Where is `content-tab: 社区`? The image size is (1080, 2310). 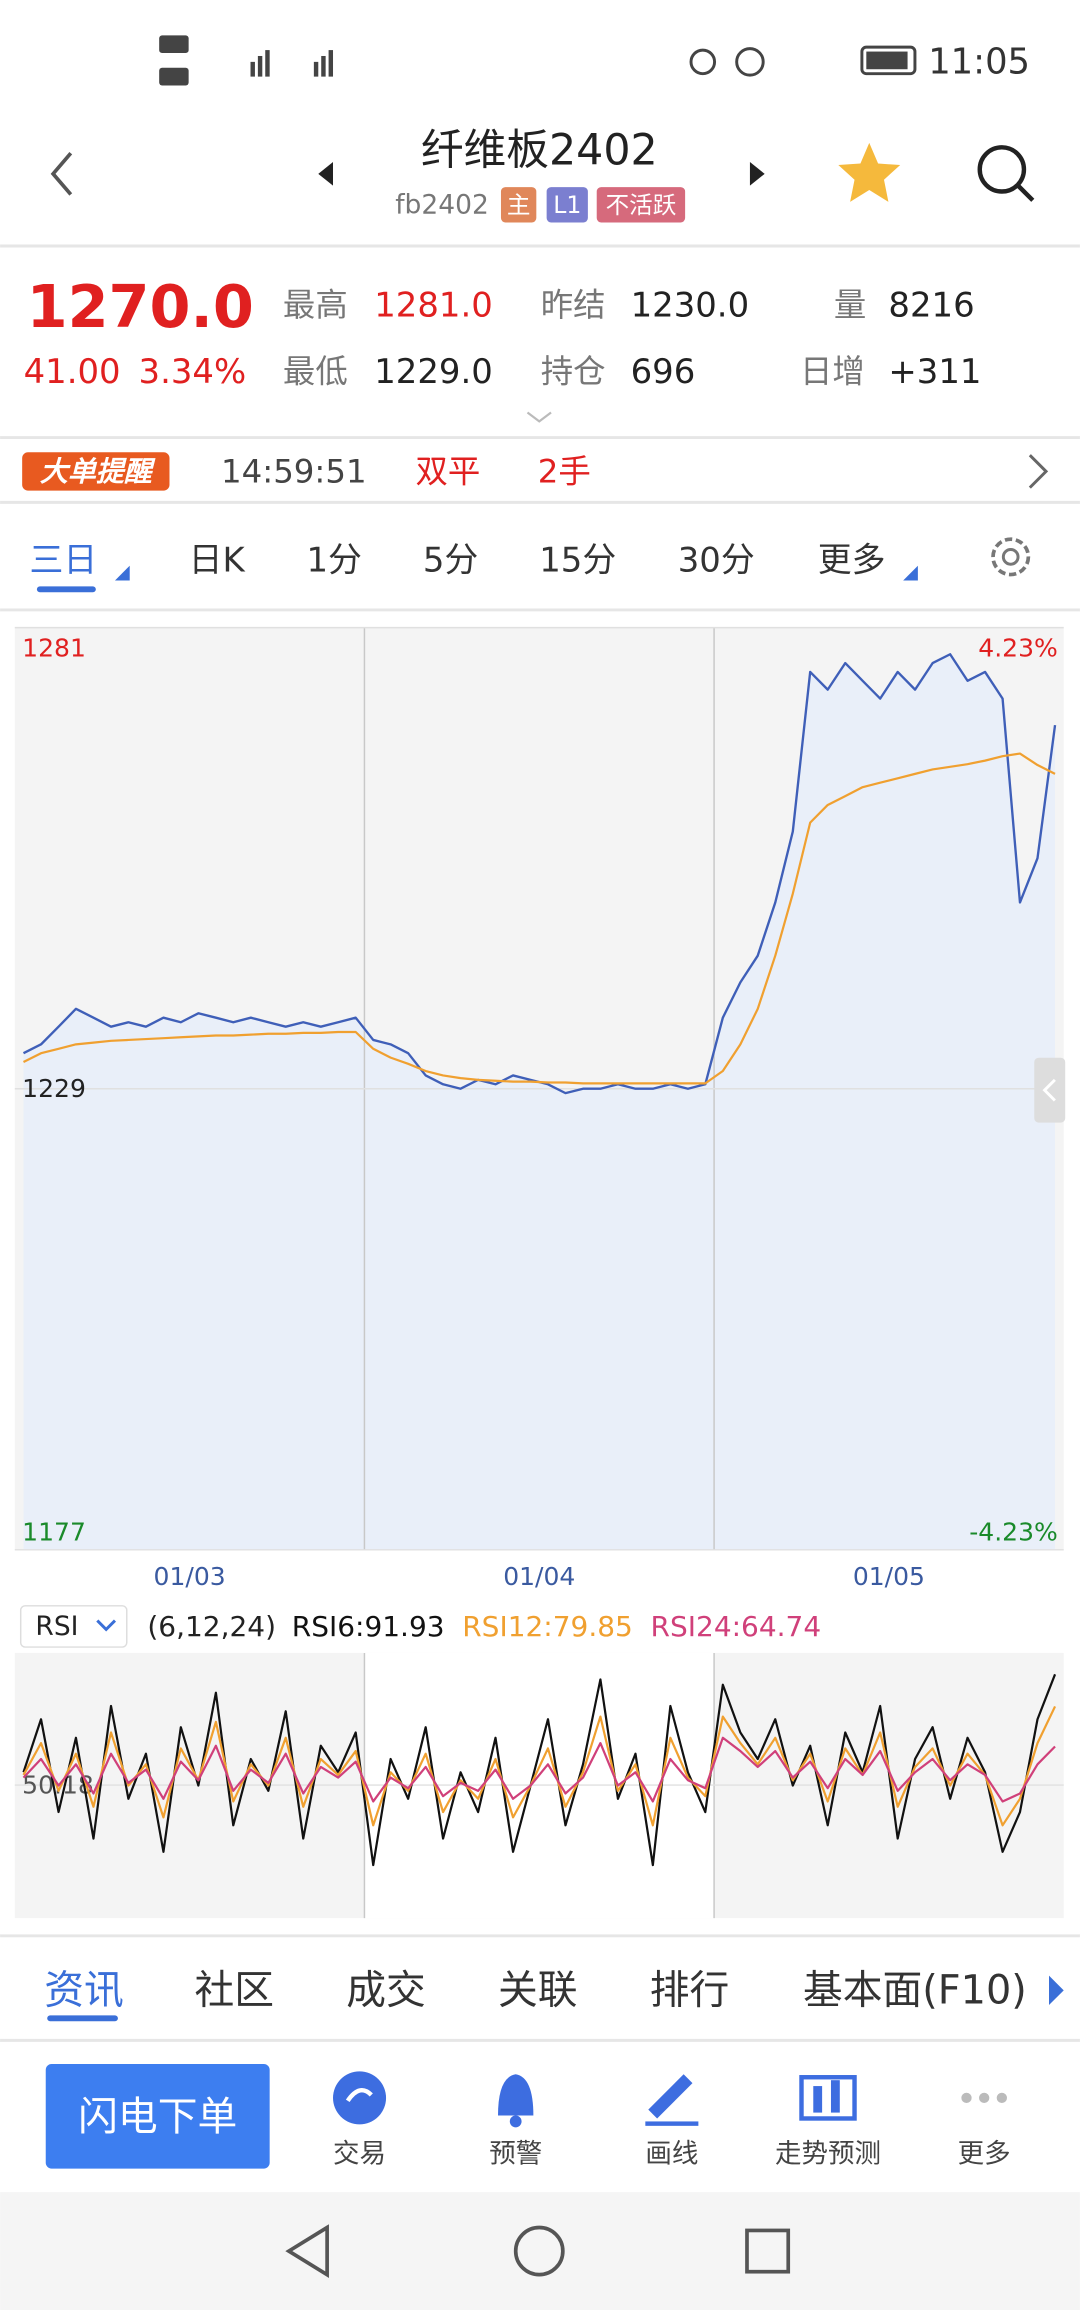
content-tab: 社区 is located at coordinates (235, 1990).